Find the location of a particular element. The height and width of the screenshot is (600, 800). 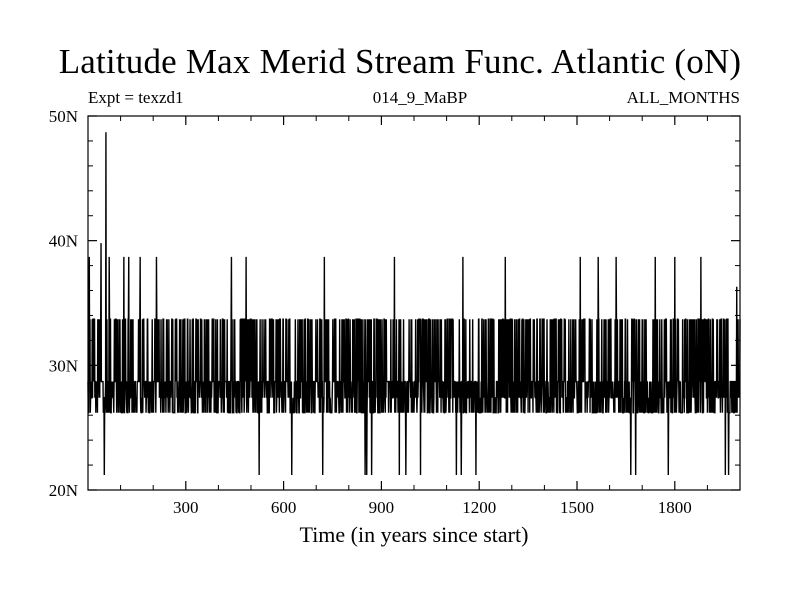

x-tick-label: 300 is located at coordinates (186, 507).